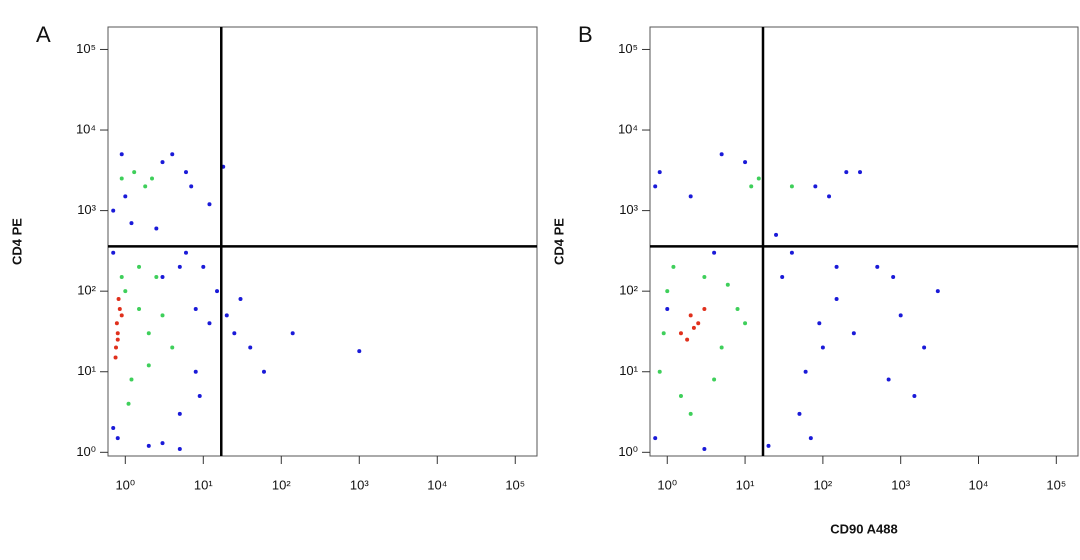 The image size is (1080, 560). Describe the element at coordinates (745, 484) in the screenshot. I see `x-tick-label: 10¹` at that location.